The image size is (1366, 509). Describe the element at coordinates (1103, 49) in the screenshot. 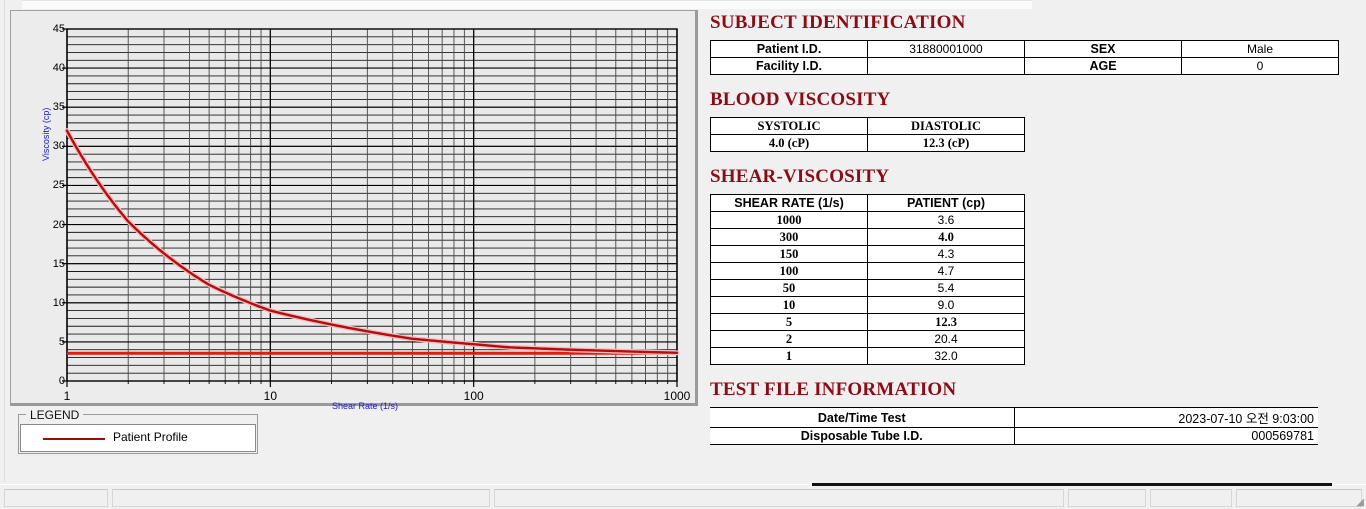

I see `subject-label-sex: SEX` at that location.